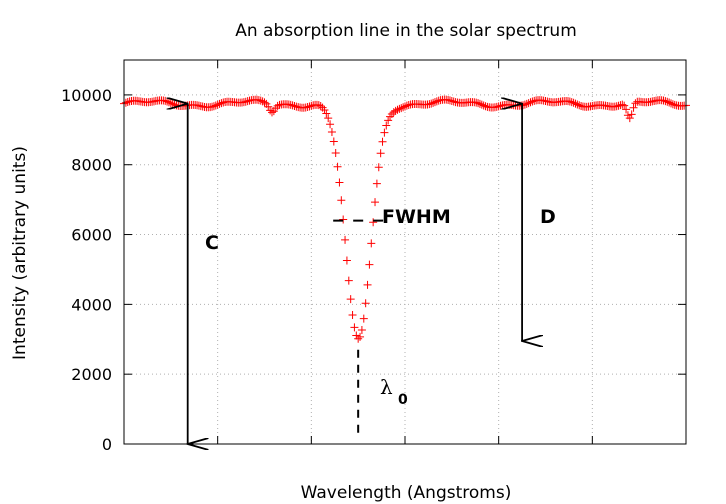 This screenshot has width=726, height=504. What do you see at coordinates (386, 387) in the screenshot?
I see `lambda-symbol: λ` at bounding box center [386, 387].